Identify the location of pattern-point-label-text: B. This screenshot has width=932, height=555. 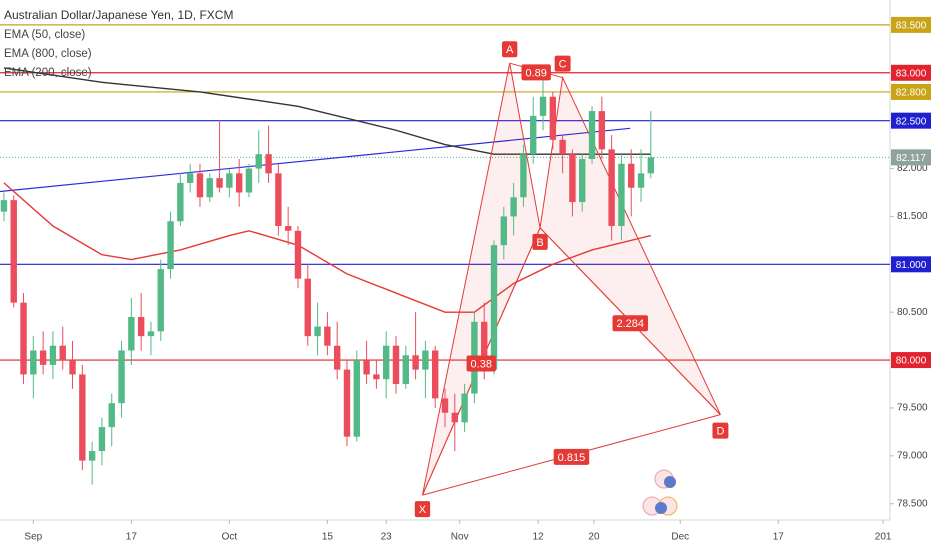
(539, 243).